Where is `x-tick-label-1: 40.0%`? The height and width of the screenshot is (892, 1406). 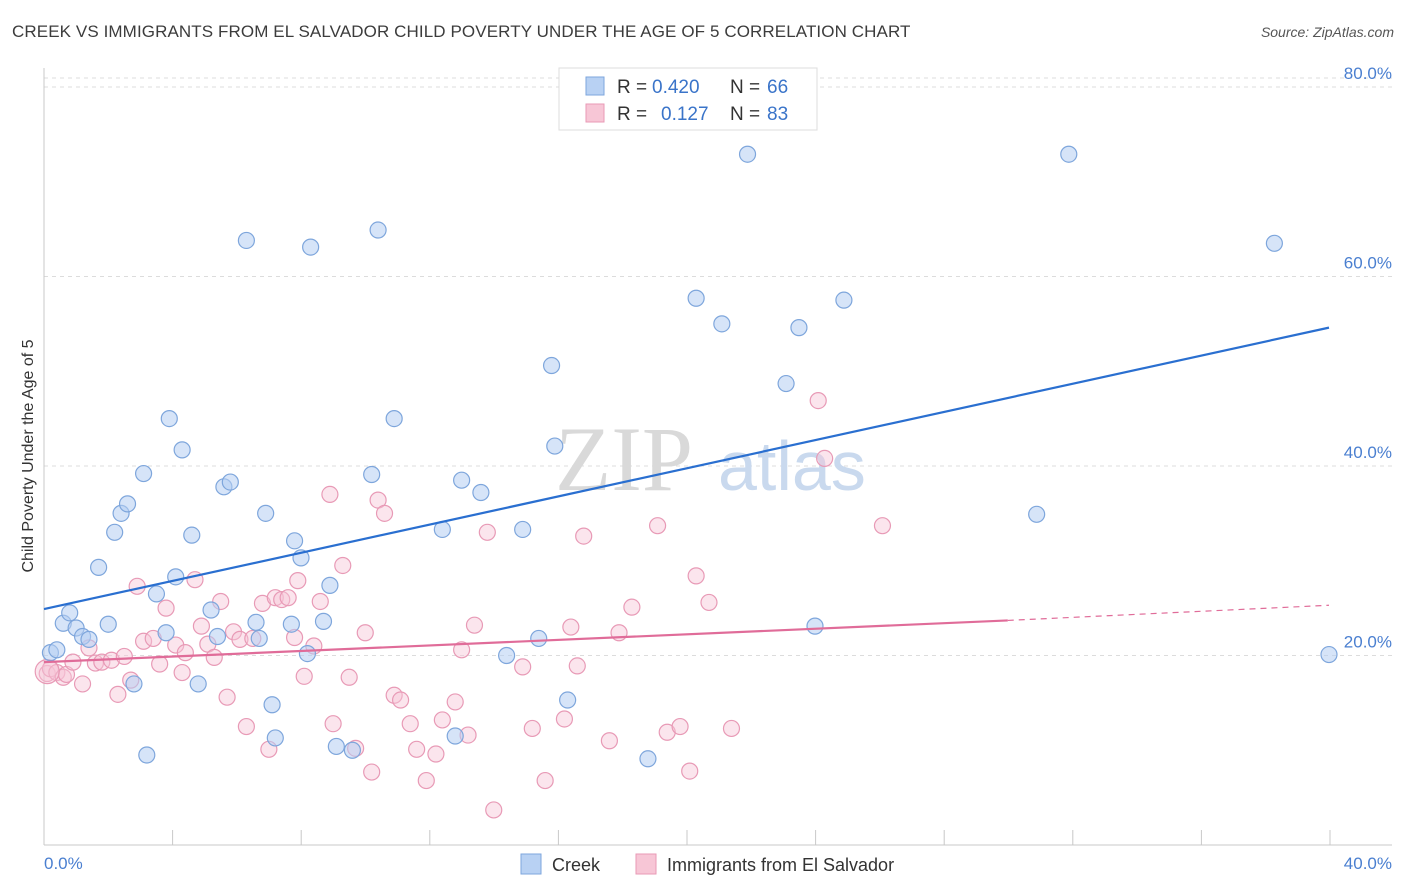 x-tick-label-1: 40.0% is located at coordinates (1368, 863).